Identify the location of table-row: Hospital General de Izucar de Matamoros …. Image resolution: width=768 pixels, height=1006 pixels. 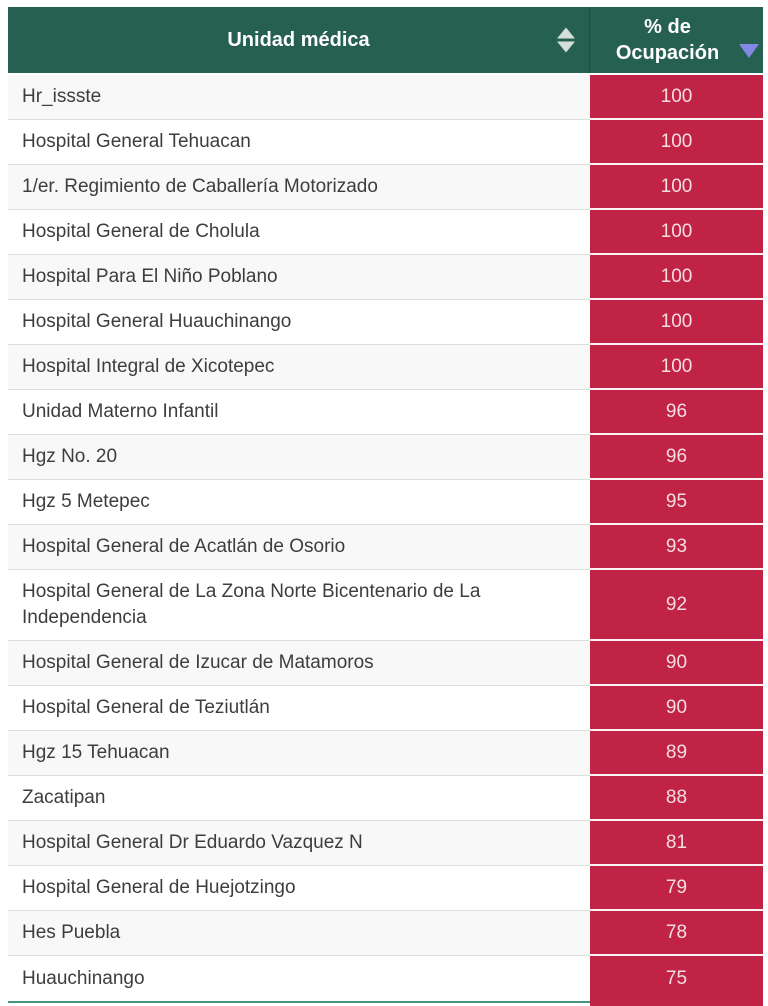
(385, 663).